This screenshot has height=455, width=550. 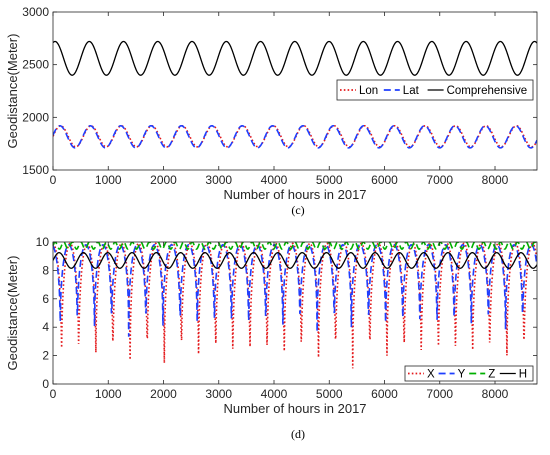 What do you see at coordinates (45, 356) in the screenshot?
I see `y-tick-label: 2` at bounding box center [45, 356].